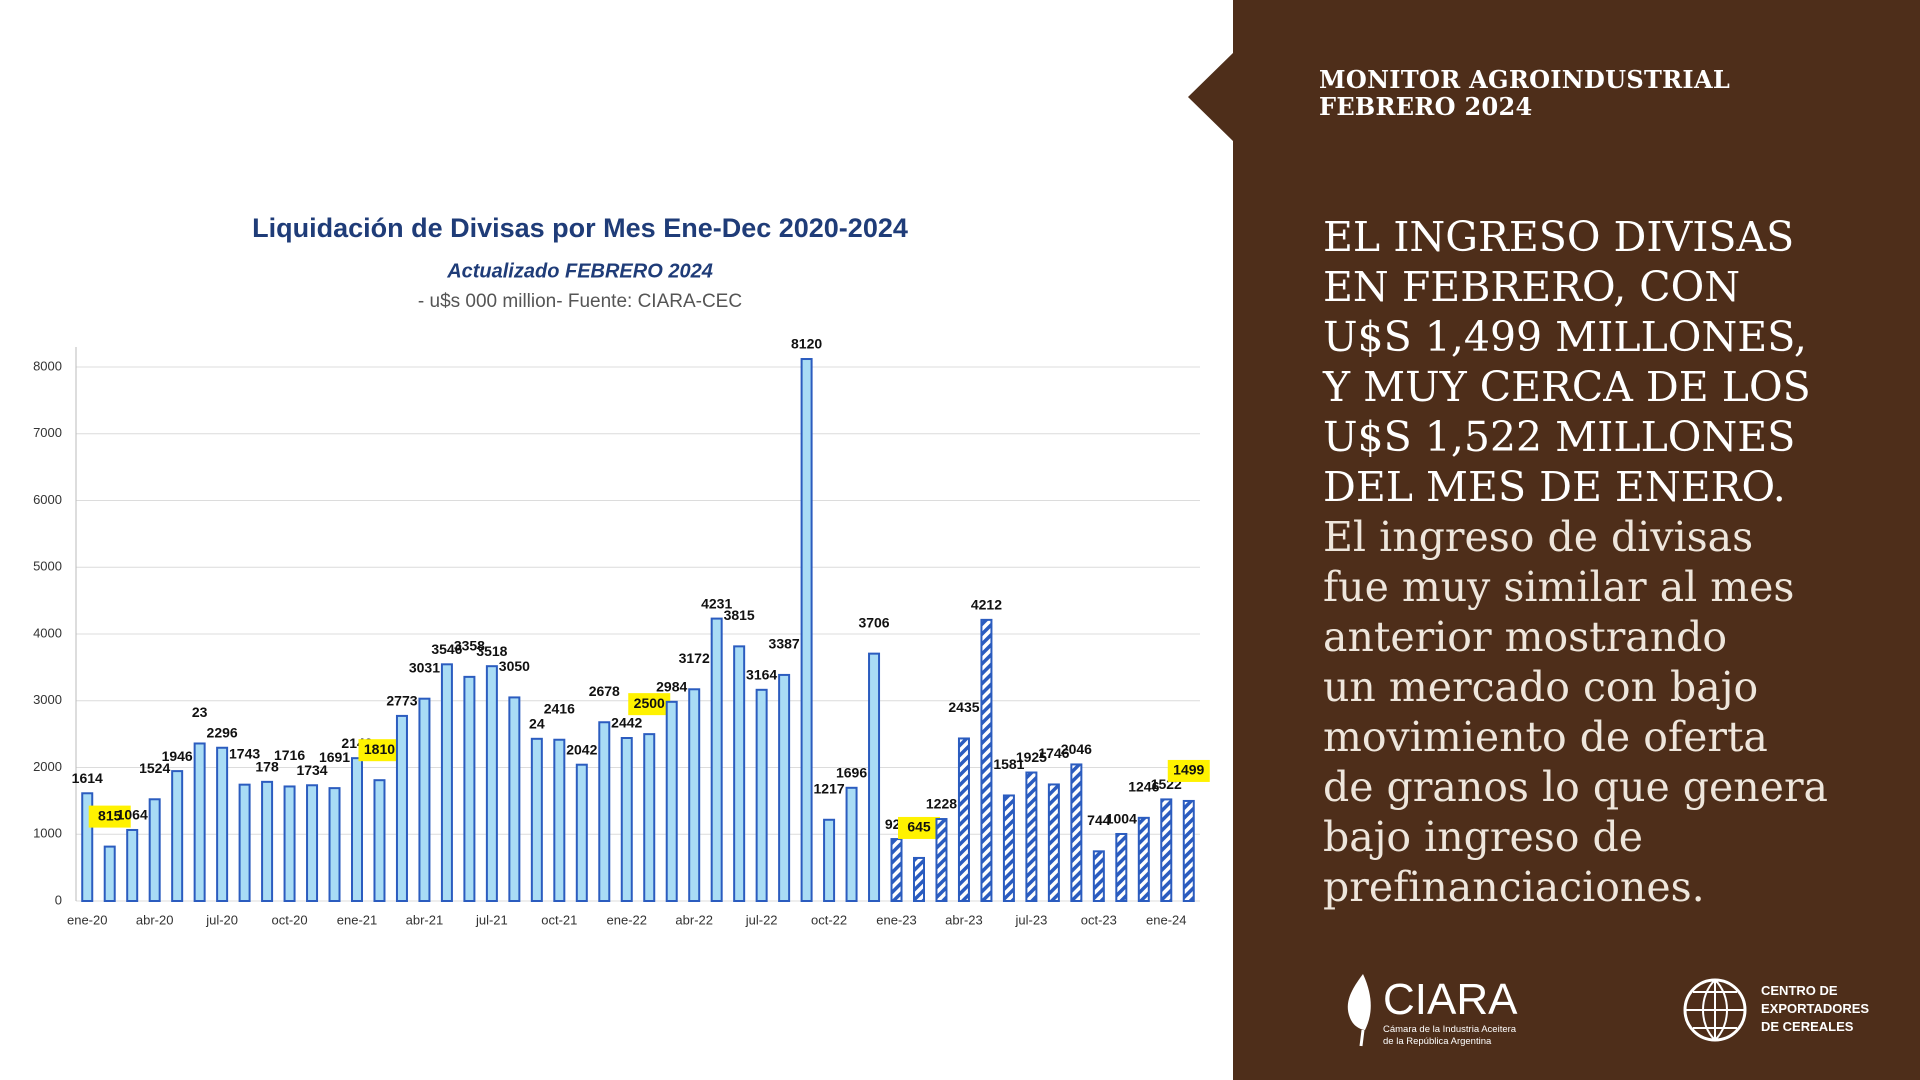  Describe the element at coordinates (425, 919) in the screenshot. I see `x-tick-label: abr-21` at that location.